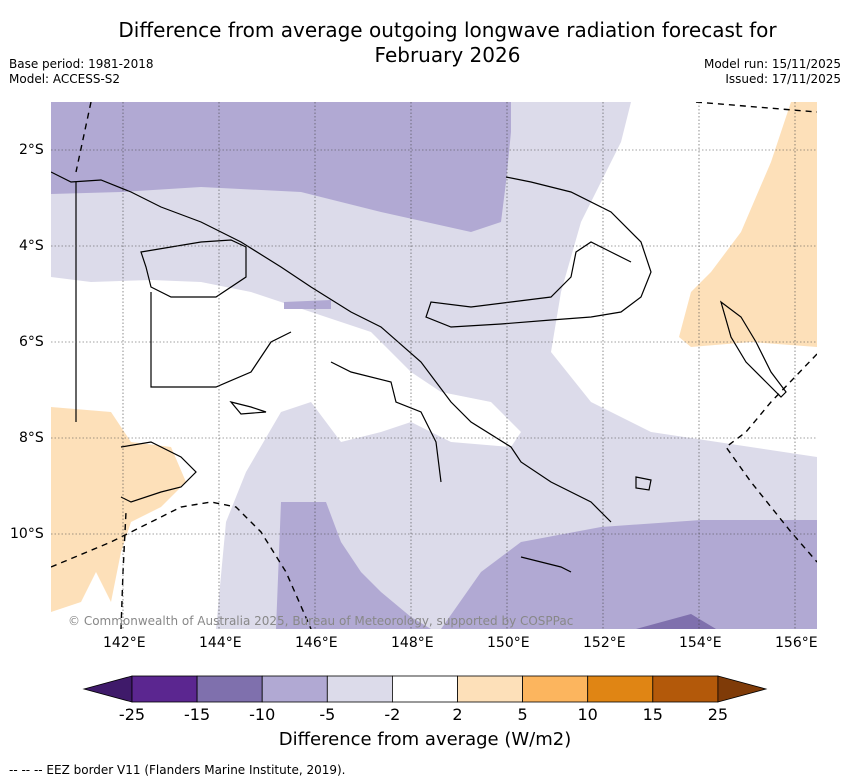  I want to click on title-line-2: February 2026, so click(447, 55).